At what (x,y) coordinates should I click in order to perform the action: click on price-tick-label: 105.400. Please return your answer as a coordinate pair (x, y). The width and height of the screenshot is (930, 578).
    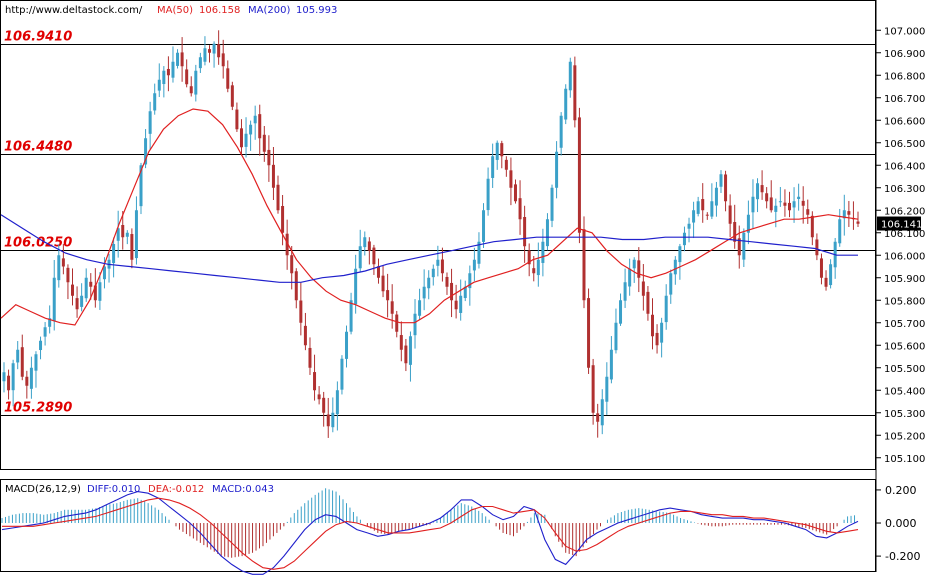
    Looking at the image, I should click on (904, 391).